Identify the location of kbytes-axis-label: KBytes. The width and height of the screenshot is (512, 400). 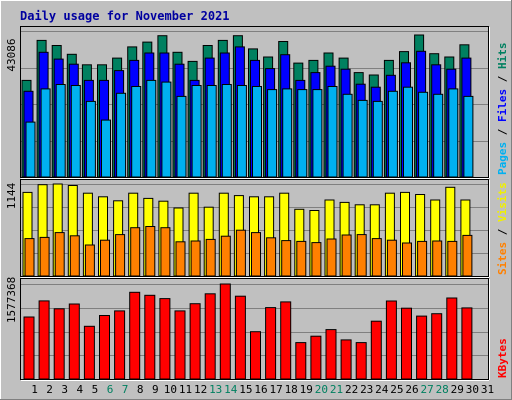
(502, 358).